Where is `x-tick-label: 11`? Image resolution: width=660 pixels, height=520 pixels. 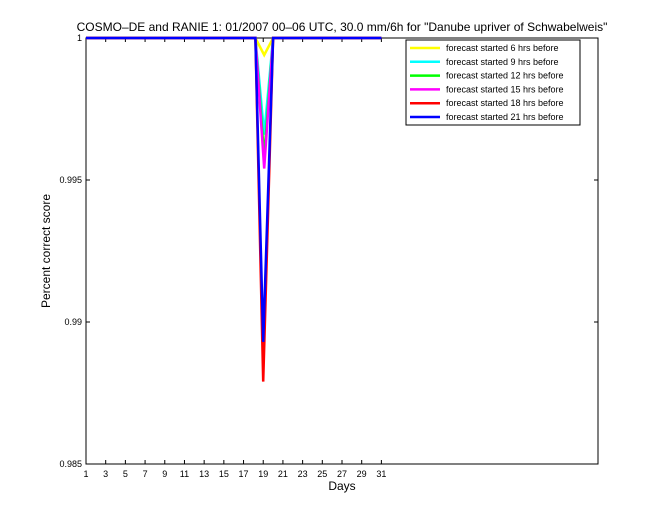 x-tick-label: 11 is located at coordinates (184, 474).